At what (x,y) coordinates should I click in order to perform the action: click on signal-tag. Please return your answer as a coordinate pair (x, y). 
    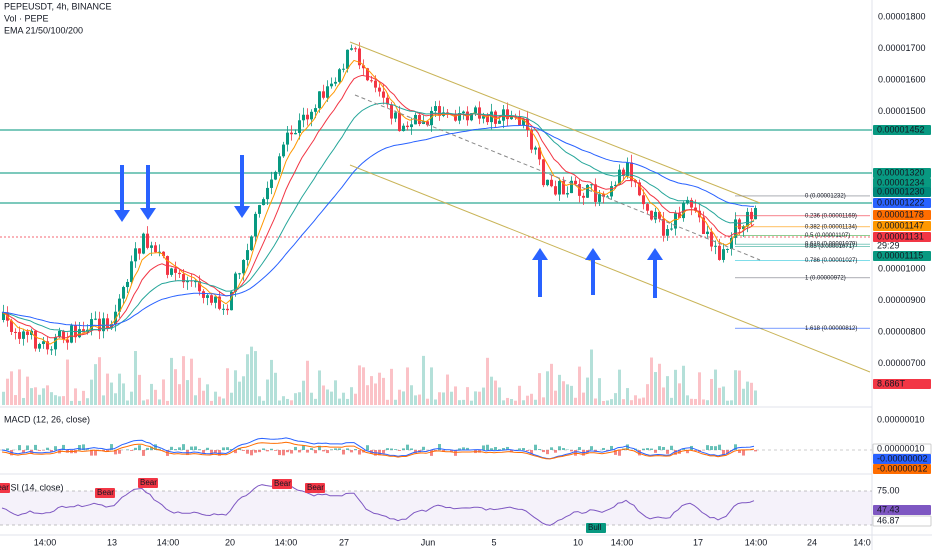
    Looking at the image, I should click on (282, 484).